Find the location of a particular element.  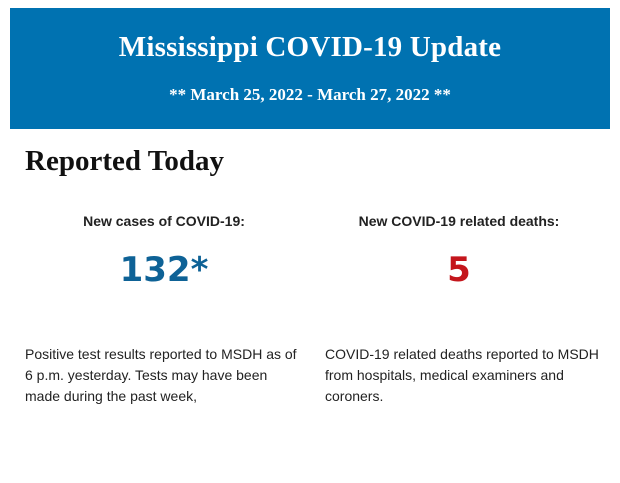

new-deaths-value: 5 is located at coordinates (459, 270).